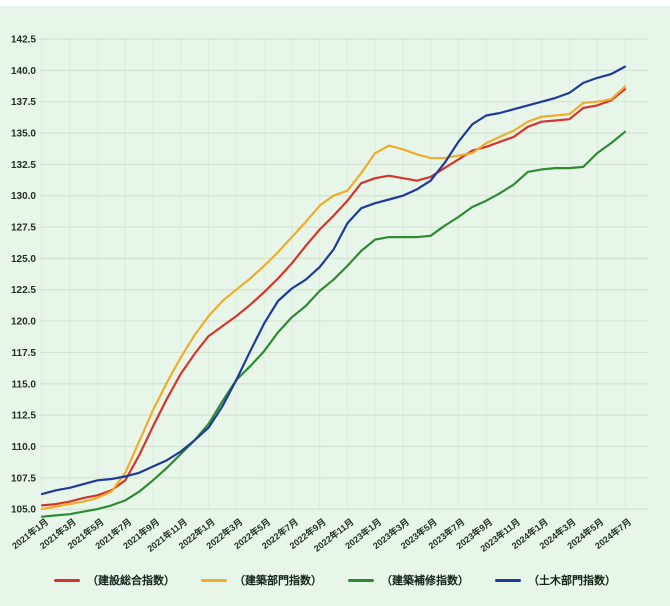  What do you see at coordinates (67, 580) in the screenshot?
I see `legend-swatch-red-line` at bounding box center [67, 580].